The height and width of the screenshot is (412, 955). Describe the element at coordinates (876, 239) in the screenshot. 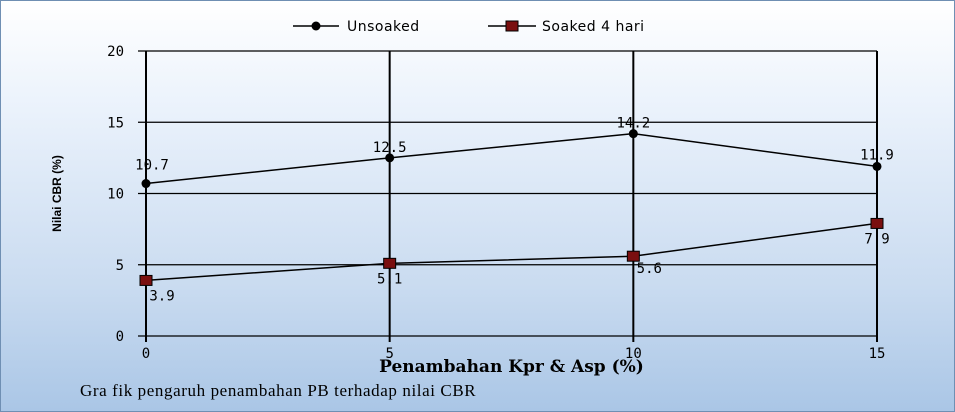

I see `data-label: 7.9` at that location.